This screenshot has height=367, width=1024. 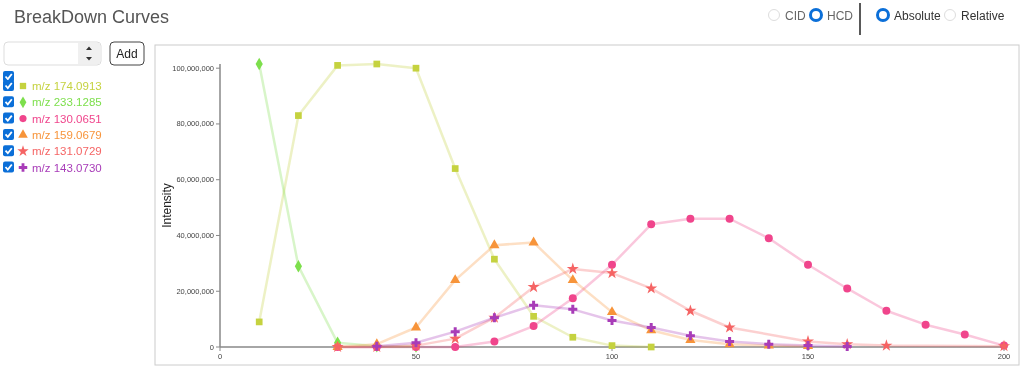 What do you see at coordinates (983, 15) in the screenshot?
I see `text: Relative` at bounding box center [983, 15].